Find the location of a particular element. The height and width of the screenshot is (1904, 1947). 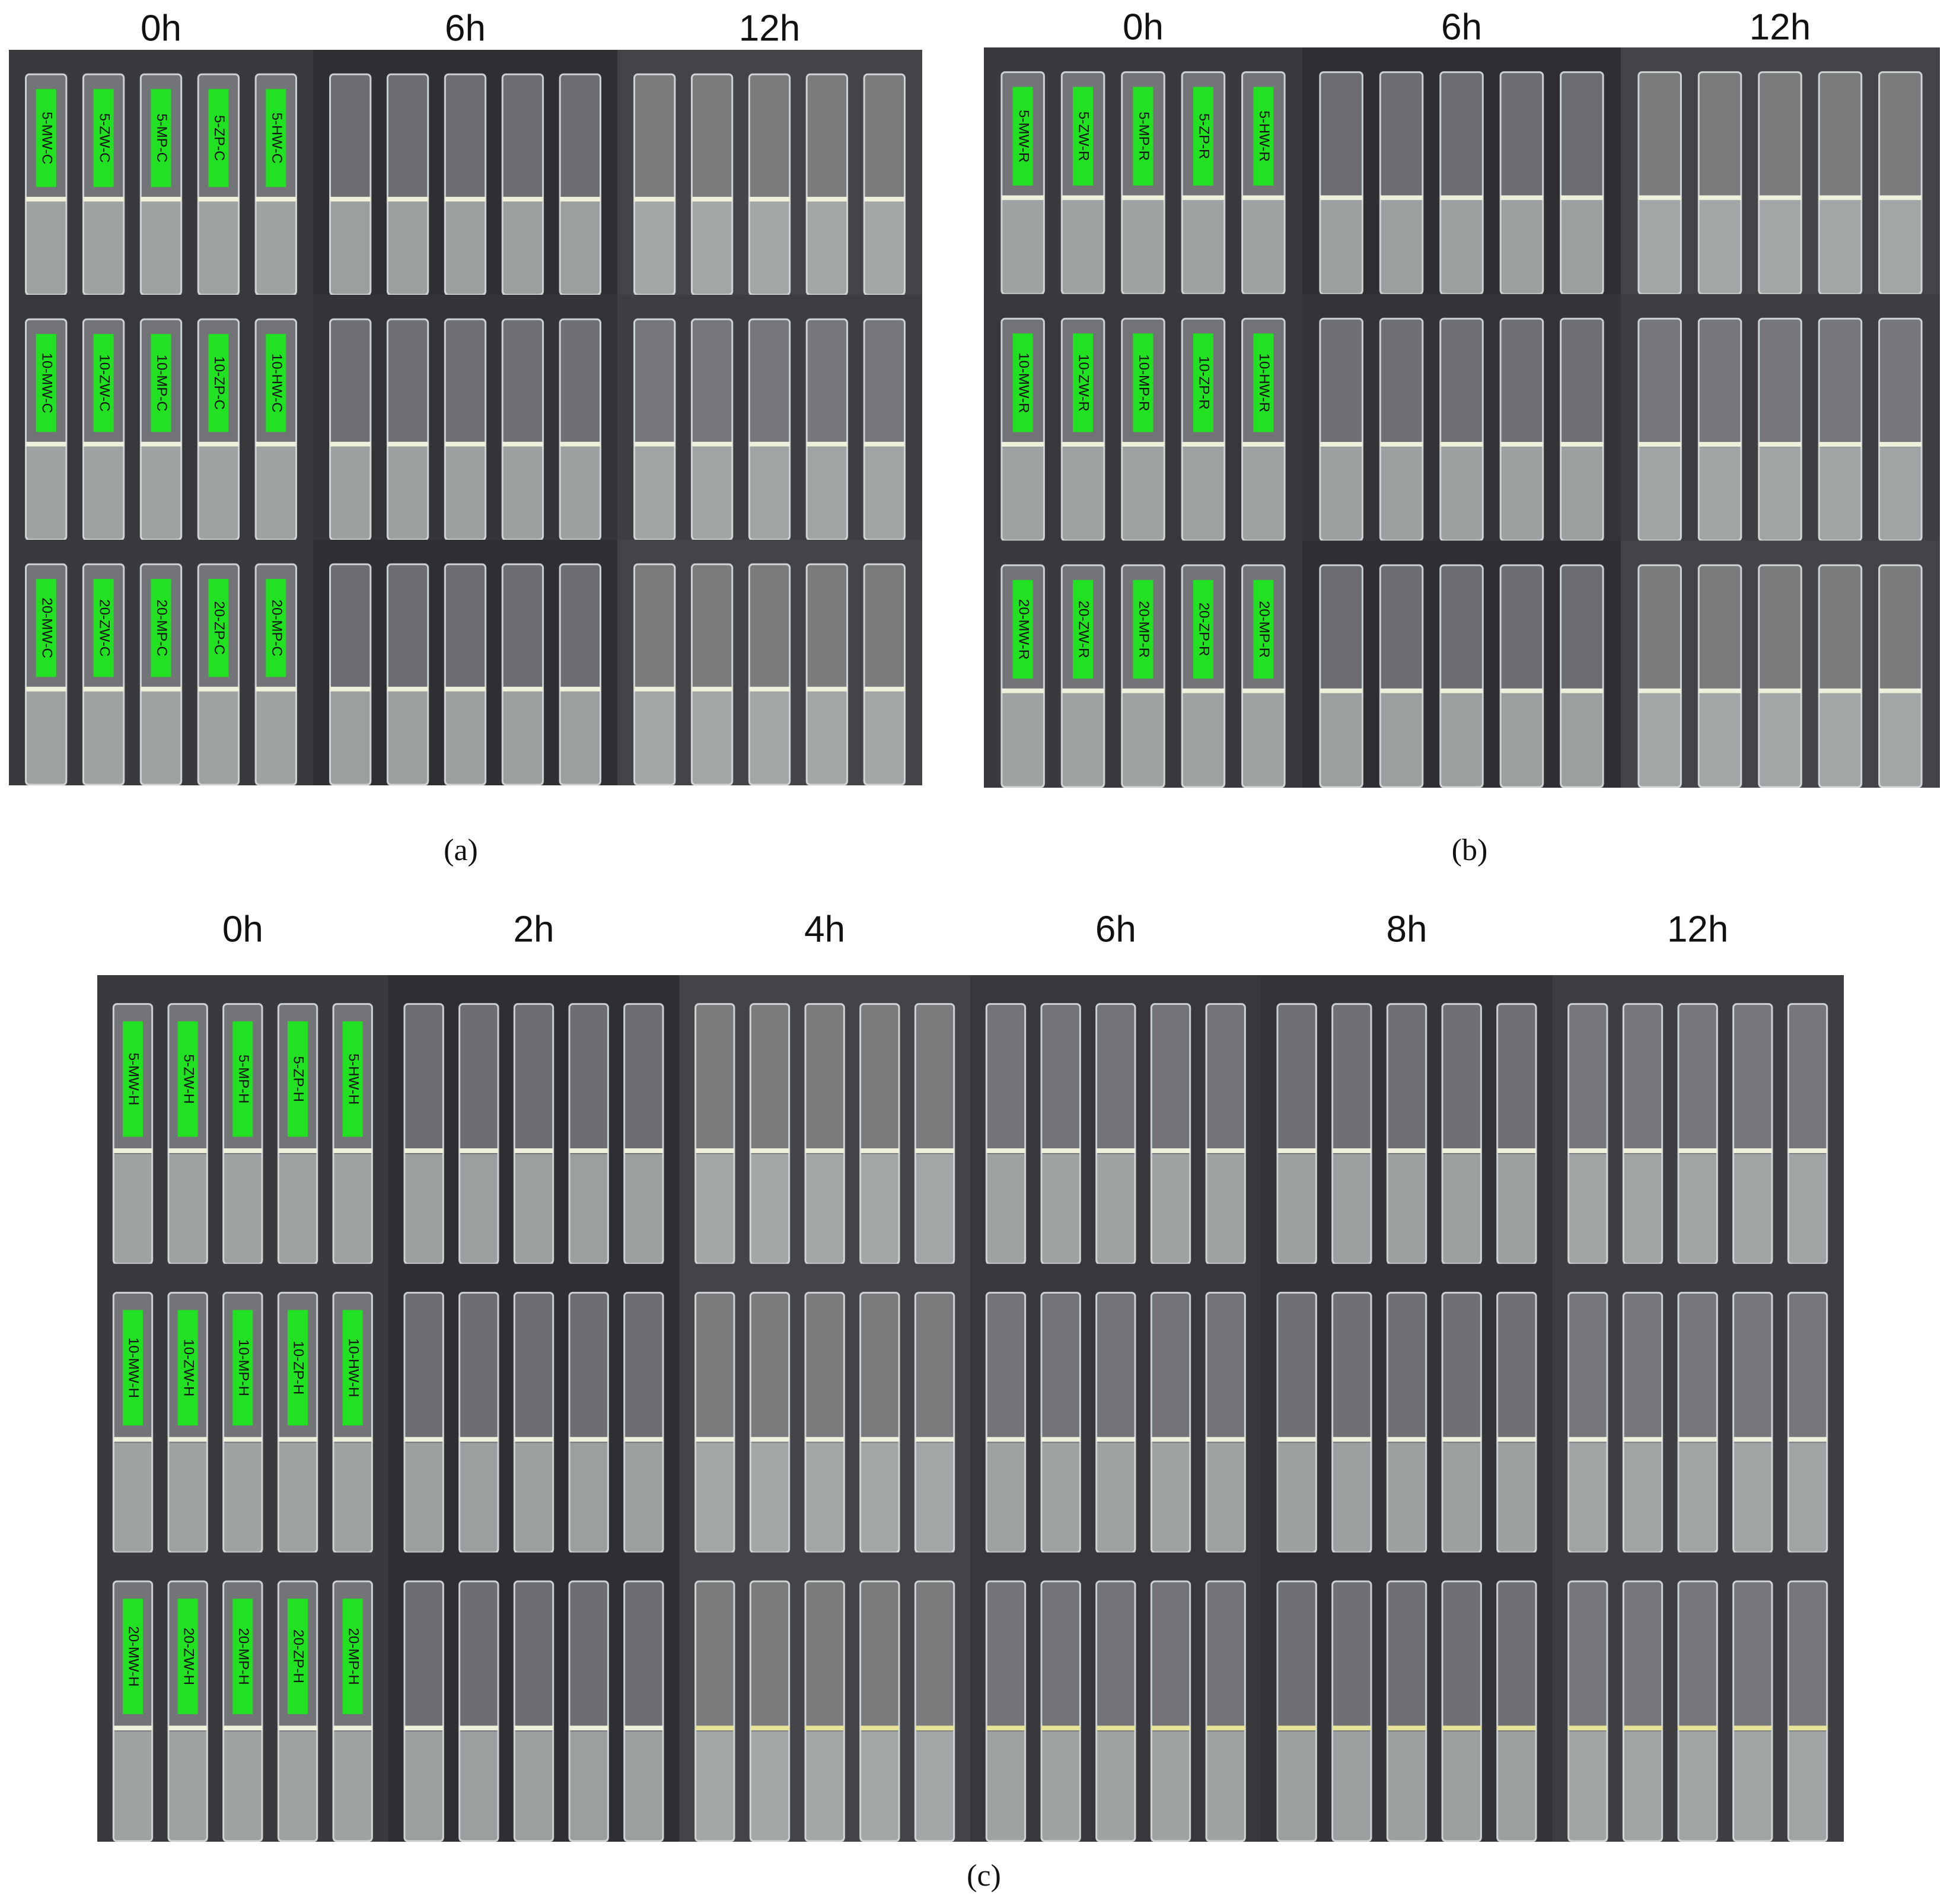

tube-label: 10-MW-C is located at coordinates (47, 383).